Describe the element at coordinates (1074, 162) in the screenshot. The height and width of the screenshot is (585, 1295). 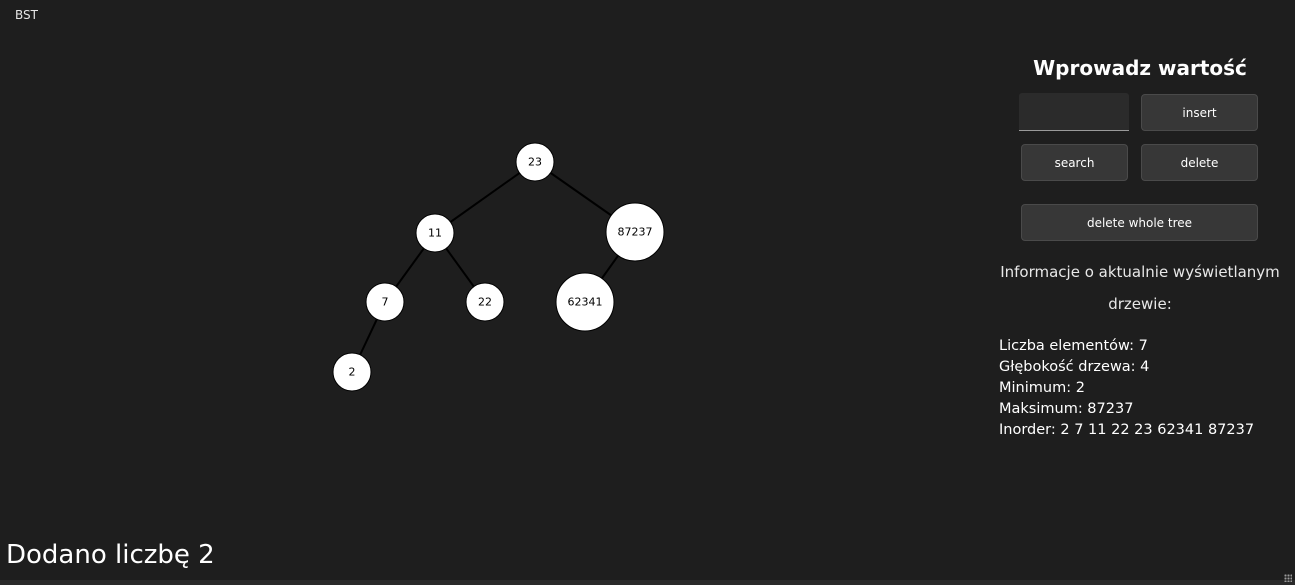
I see `search-button: search` at that location.